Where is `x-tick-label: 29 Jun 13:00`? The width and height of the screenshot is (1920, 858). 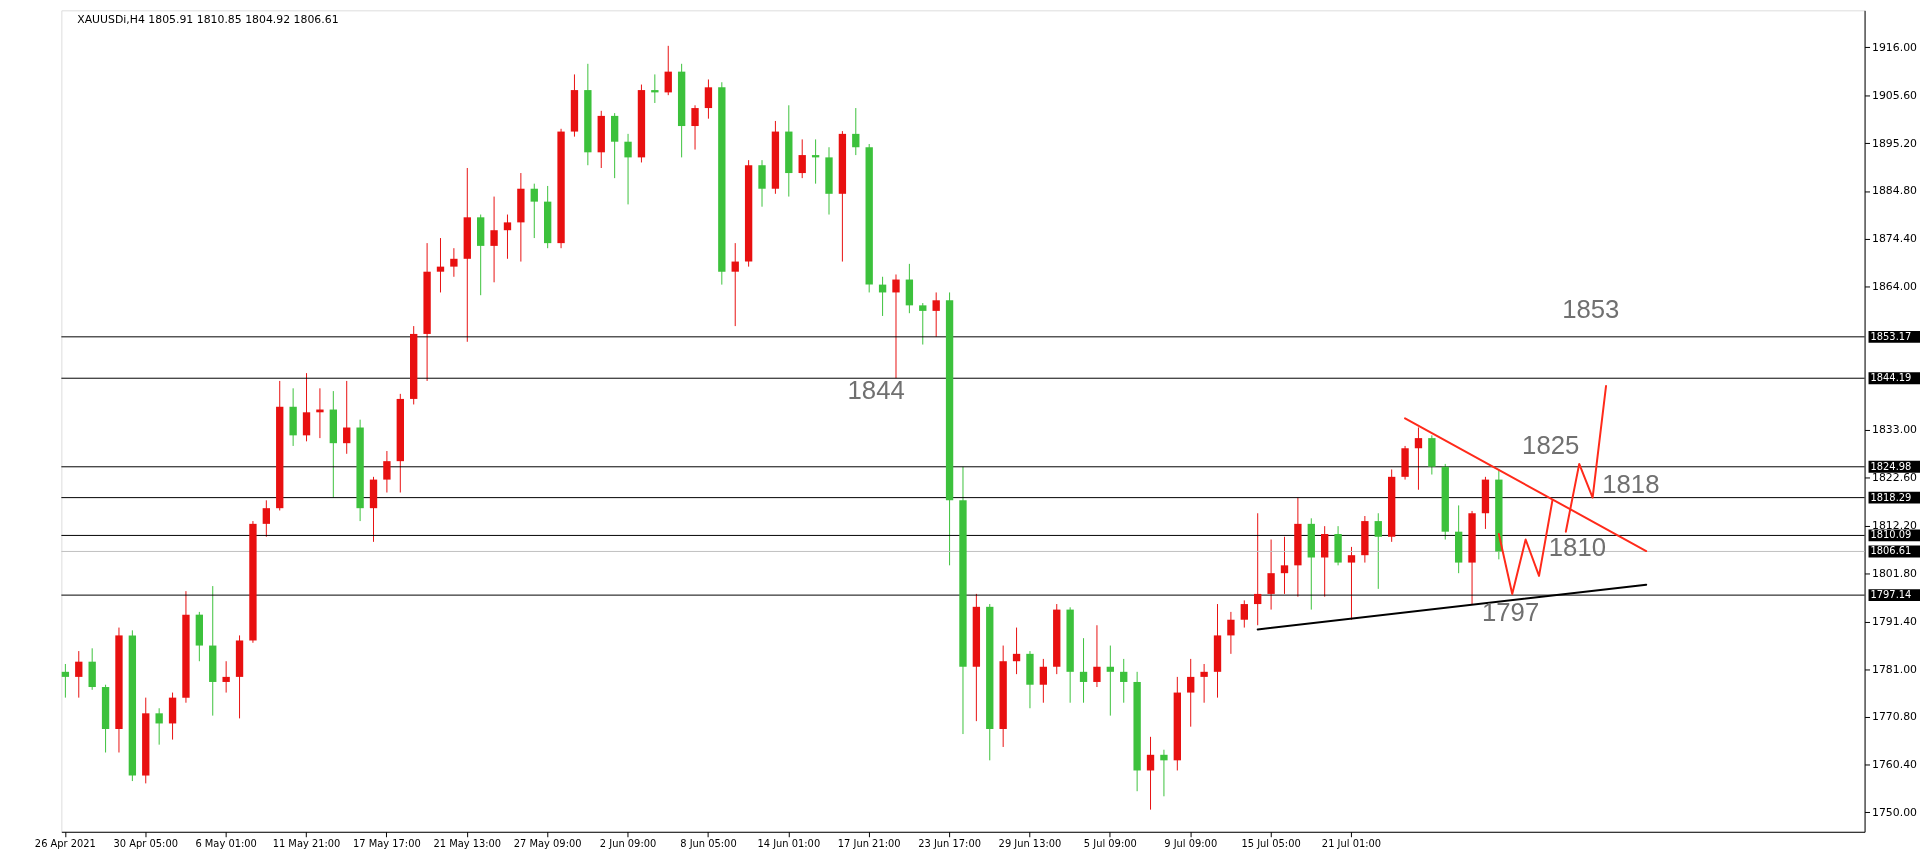 x-tick-label: 29 Jun 13:00 is located at coordinates (1030, 844).